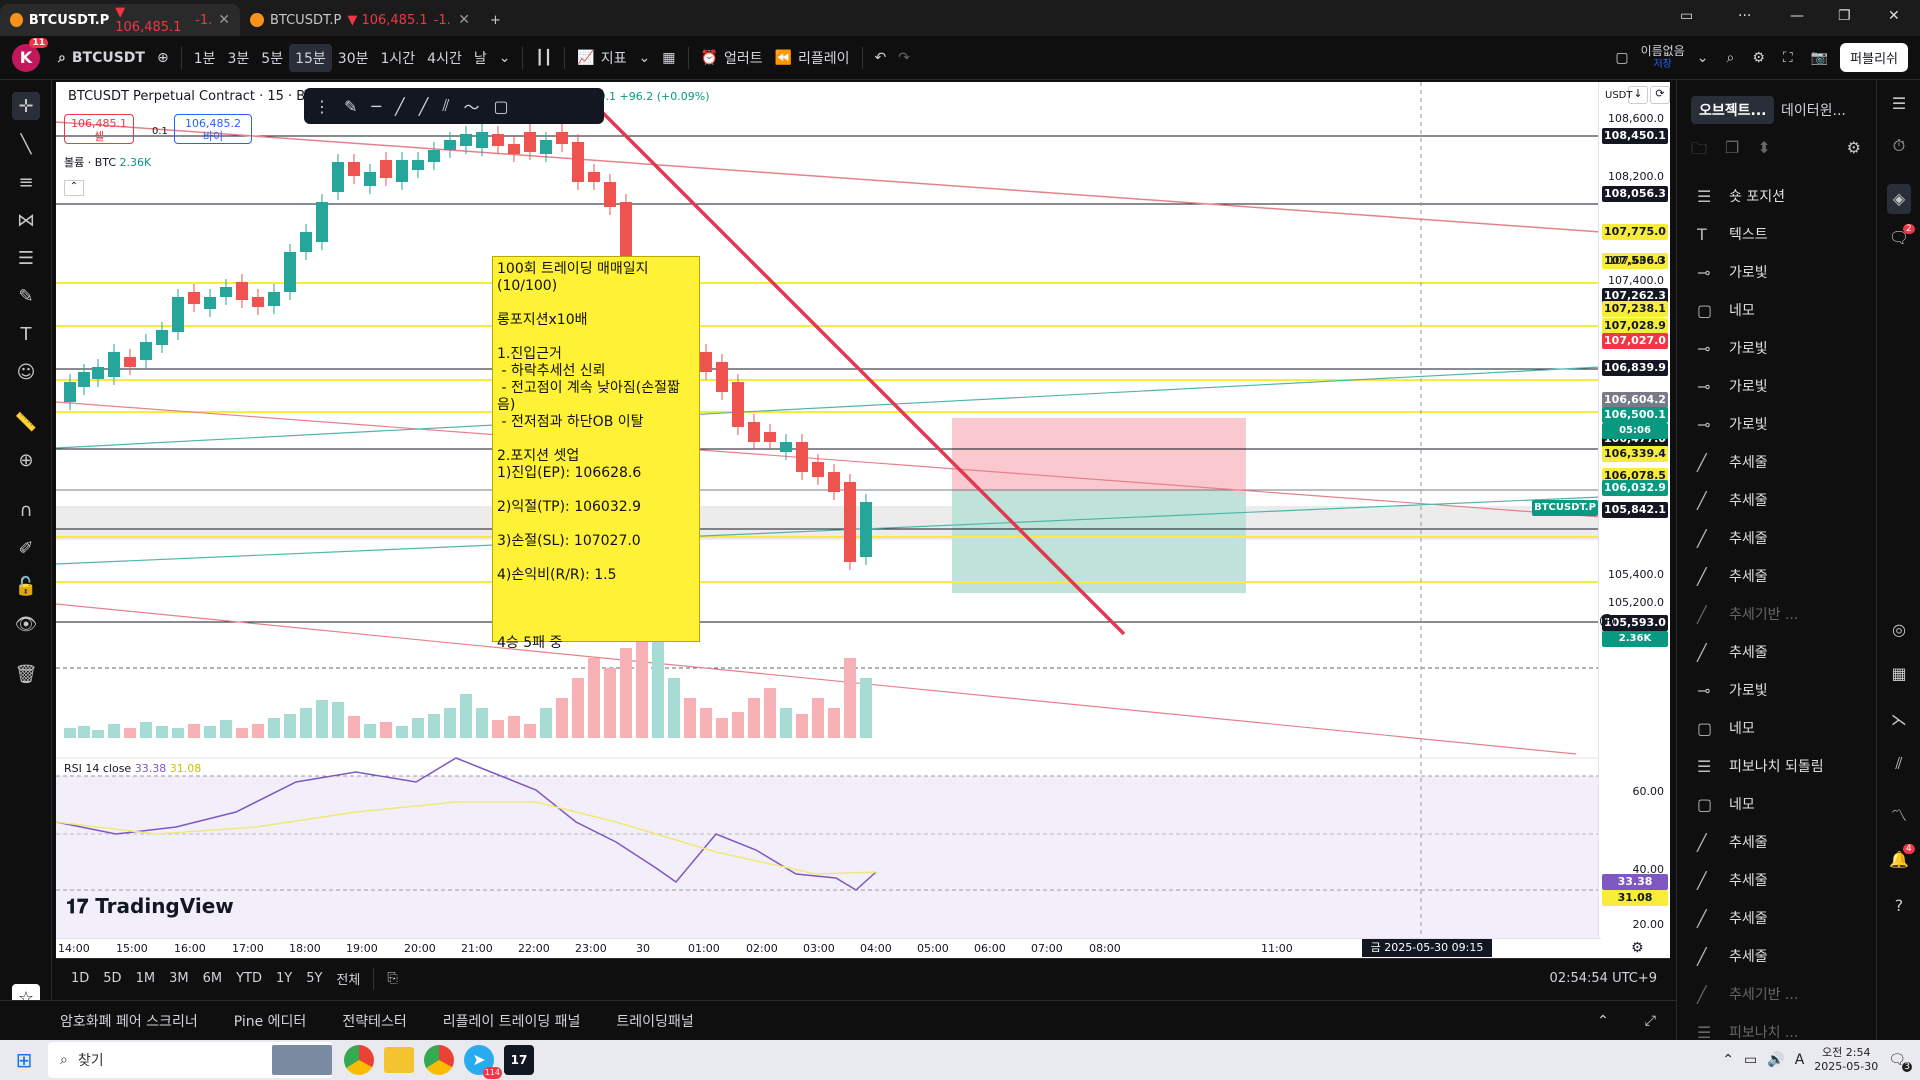 The image size is (1920, 1080). I want to click on range-all: 전체, so click(348, 980).